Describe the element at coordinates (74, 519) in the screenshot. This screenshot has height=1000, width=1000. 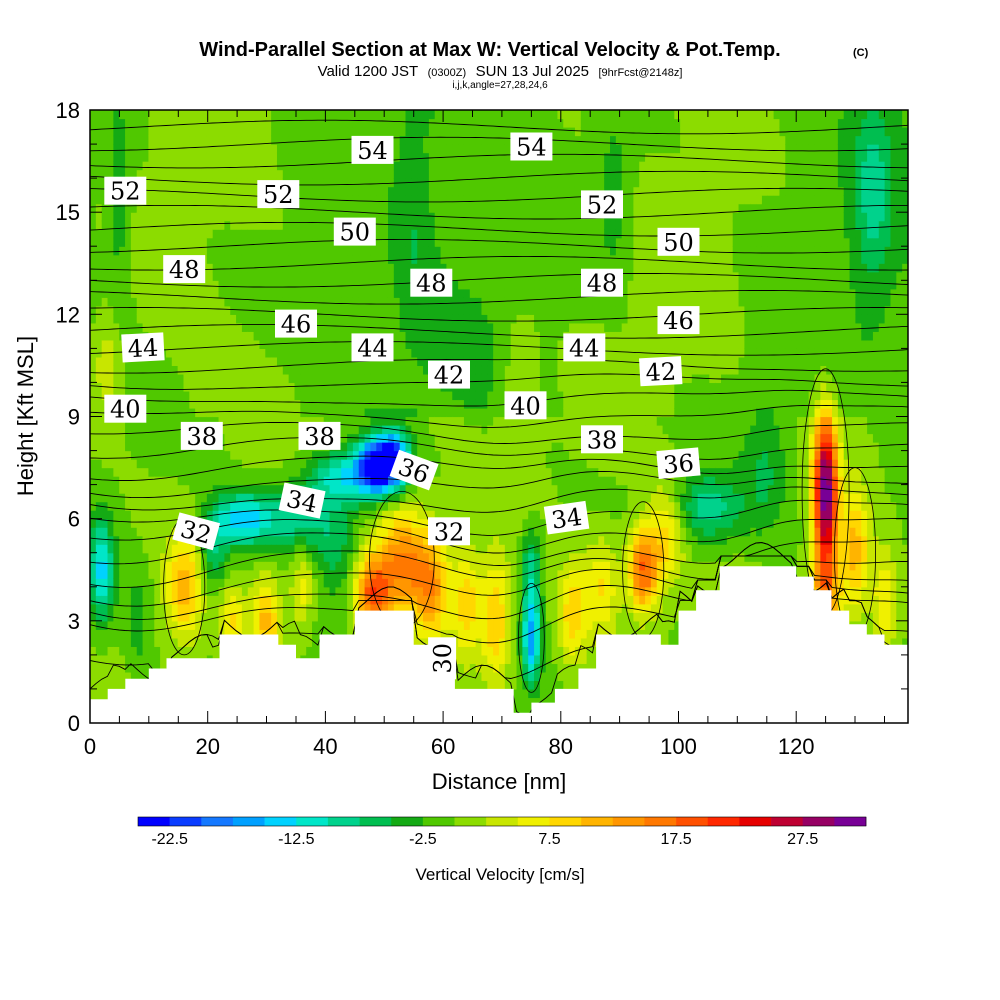
I see `y-tick-label: 6` at that location.